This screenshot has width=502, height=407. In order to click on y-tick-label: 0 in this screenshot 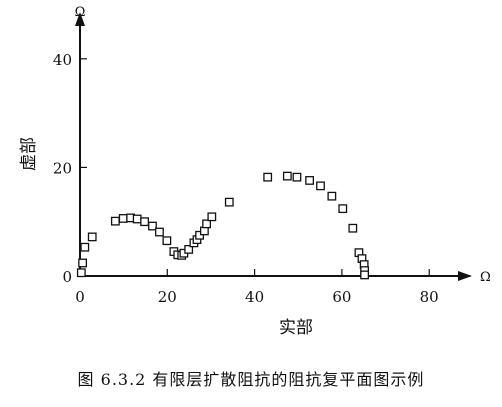, I will do `click(67, 277)`.